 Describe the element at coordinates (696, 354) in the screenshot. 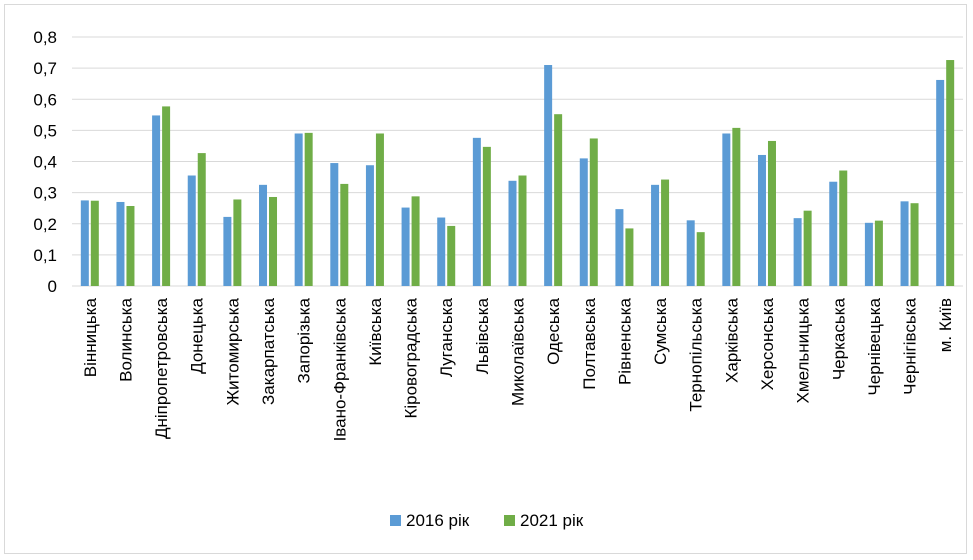

I see `x-category-label: Тернопільська` at that location.